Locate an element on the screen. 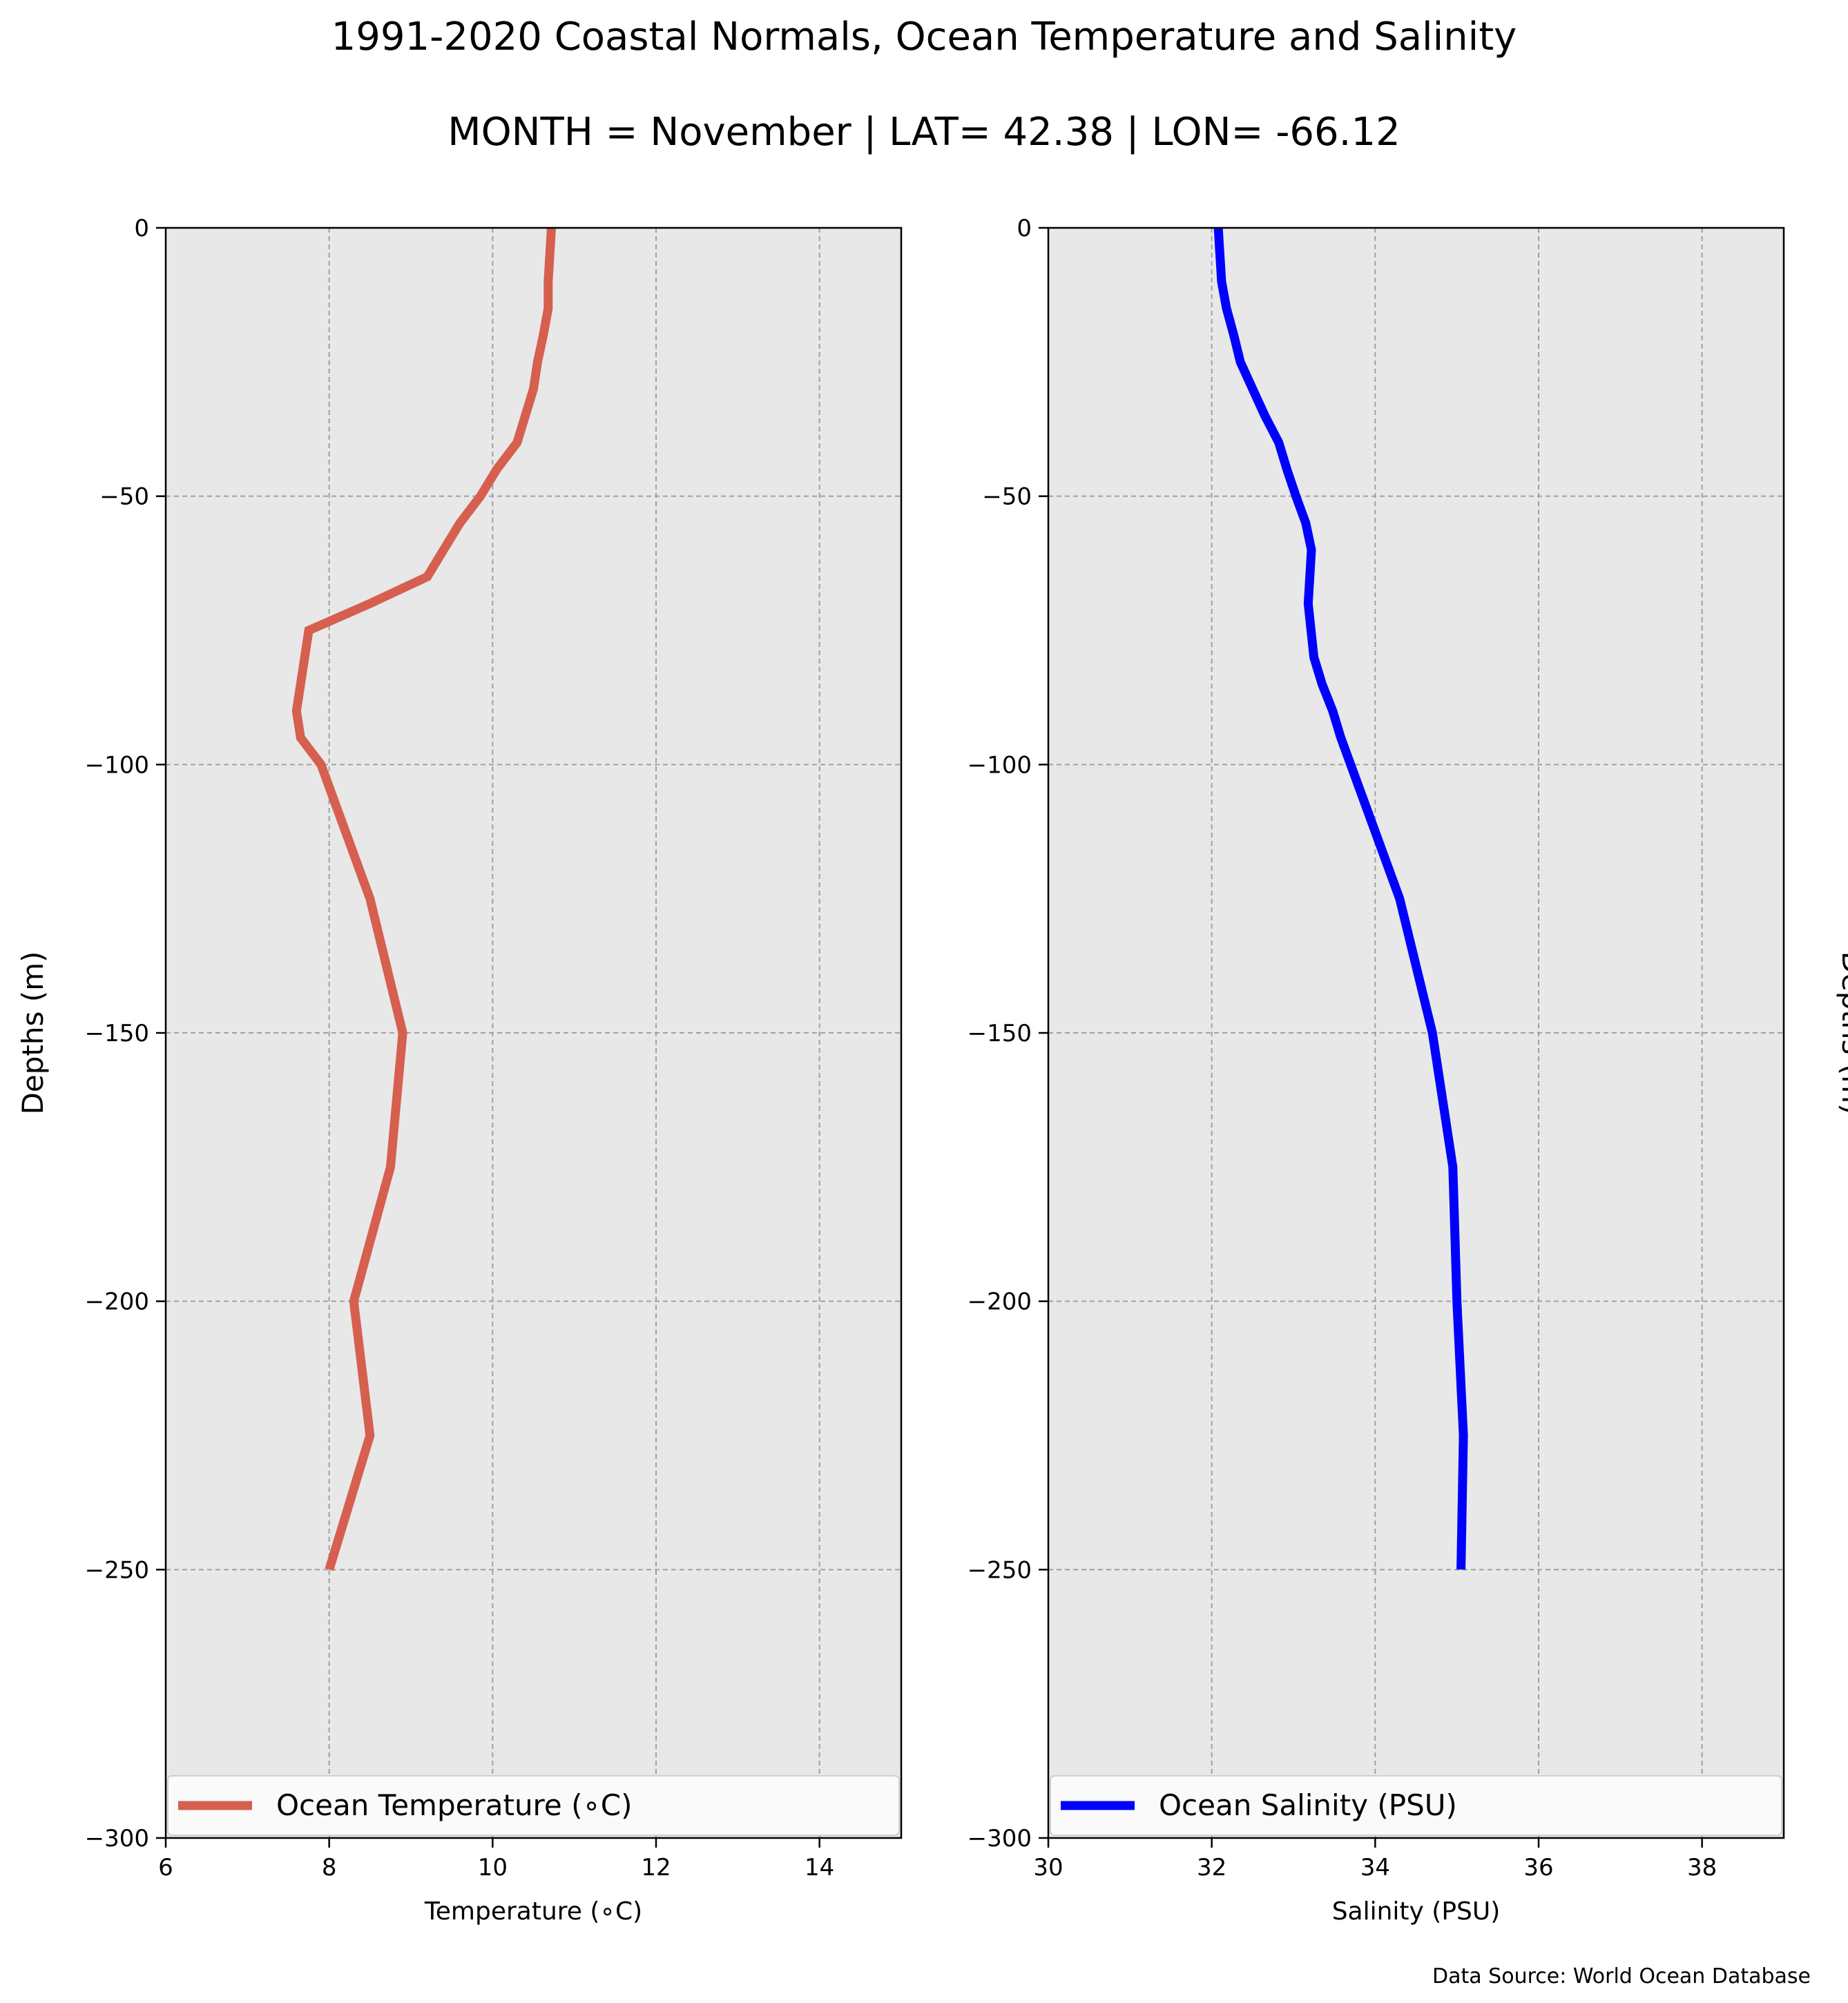 This screenshot has height=2003, width=1848. legend-entry: Ocean Salinity (PSU) is located at coordinates (1308, 1805).